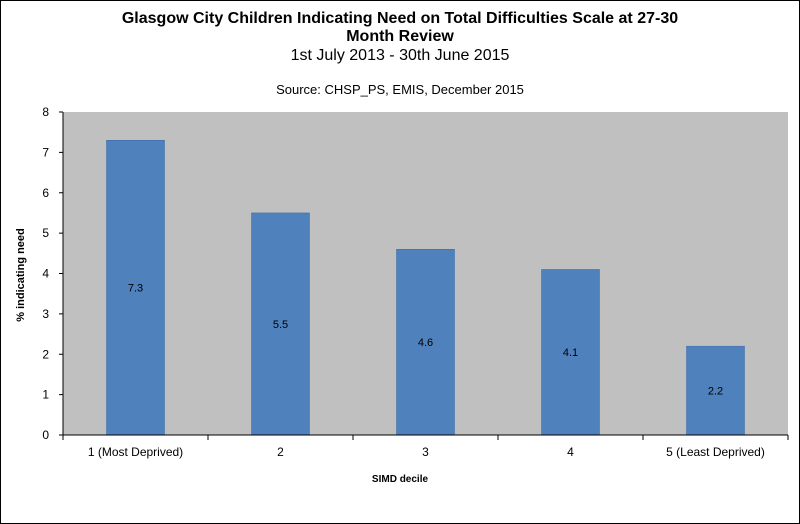 The image size is (800, 524). What do you see at coordinates (425, 452) in the screenshot?
I see `x-tick-label-3: 3` at bounding box center [425, 452].